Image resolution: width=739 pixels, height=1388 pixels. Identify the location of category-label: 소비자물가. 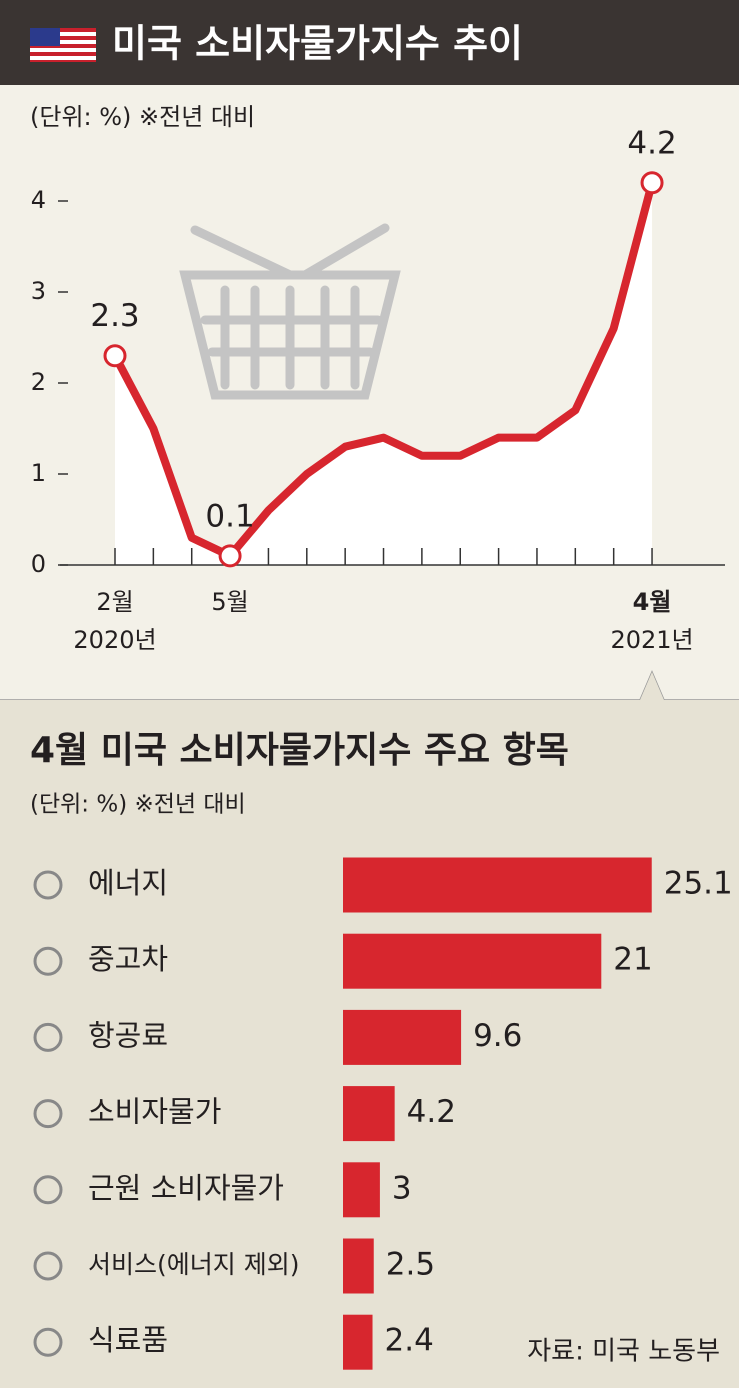
(154, 1112).